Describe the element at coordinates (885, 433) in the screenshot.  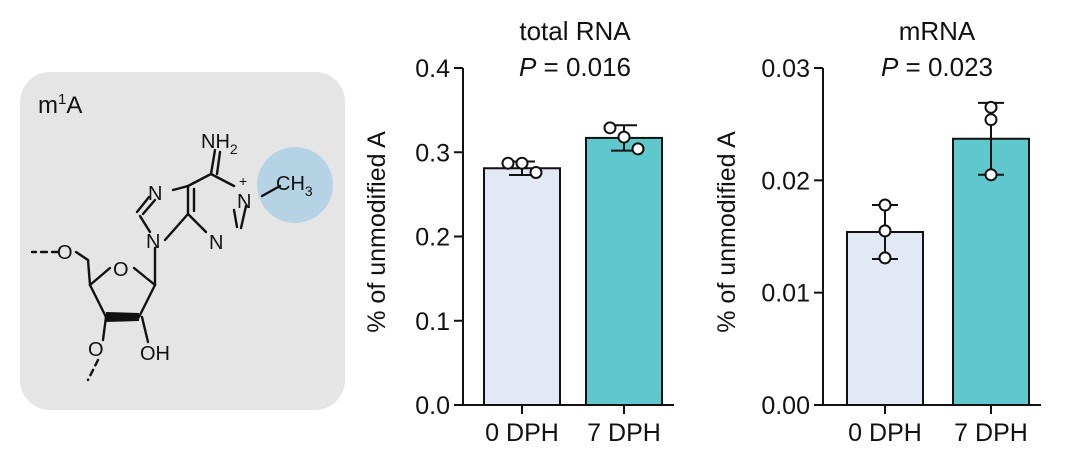
I see `chart-mrna-x-tick-label: 0 DPH` at that location.